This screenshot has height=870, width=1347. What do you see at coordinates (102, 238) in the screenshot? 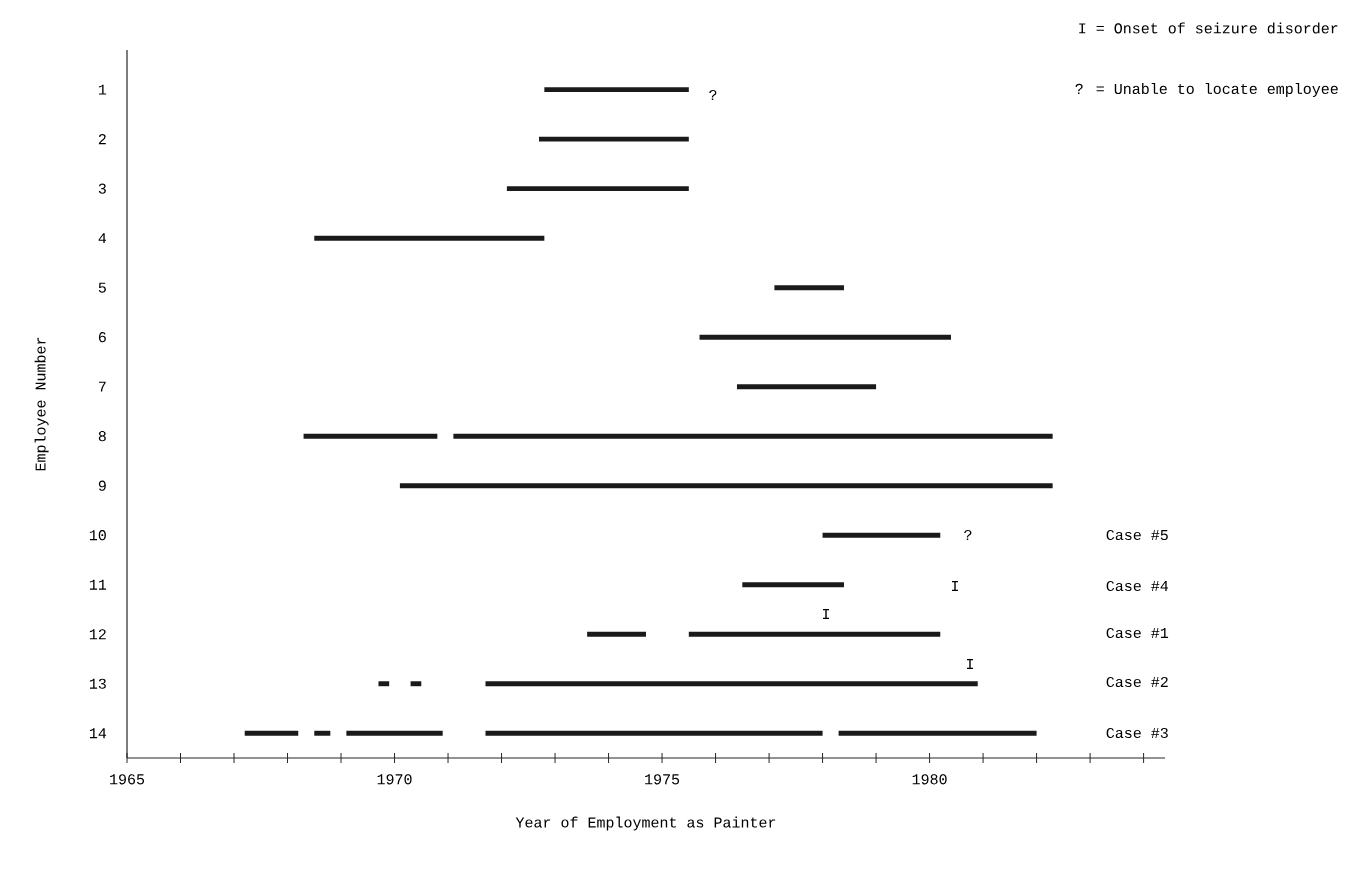
I see `y-tick-label: 4` at bounding box center [102, 238].